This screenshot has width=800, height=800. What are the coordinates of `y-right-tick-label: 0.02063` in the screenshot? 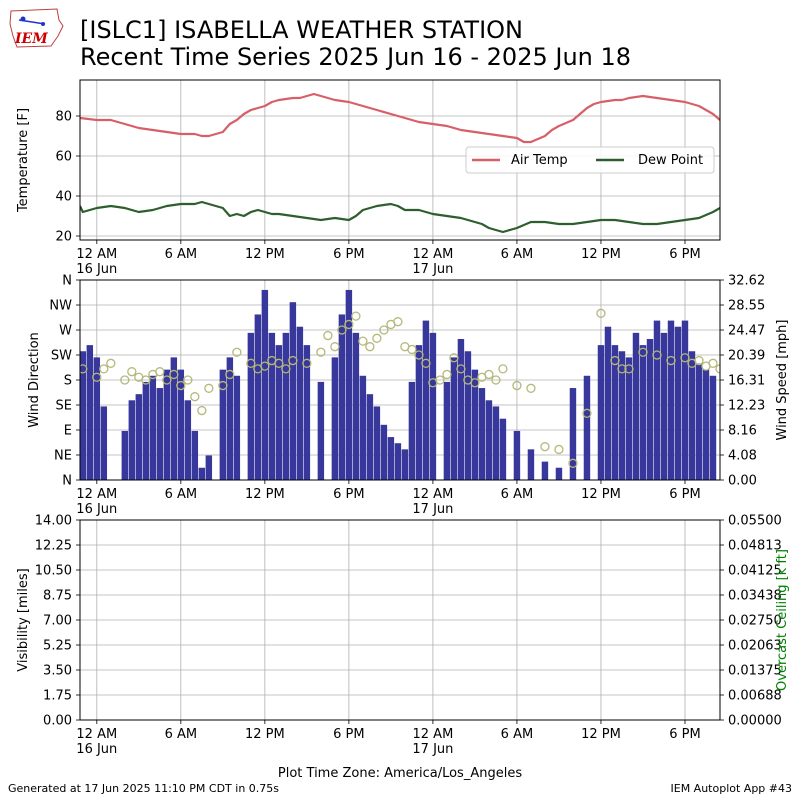 It's located at (755, 646).